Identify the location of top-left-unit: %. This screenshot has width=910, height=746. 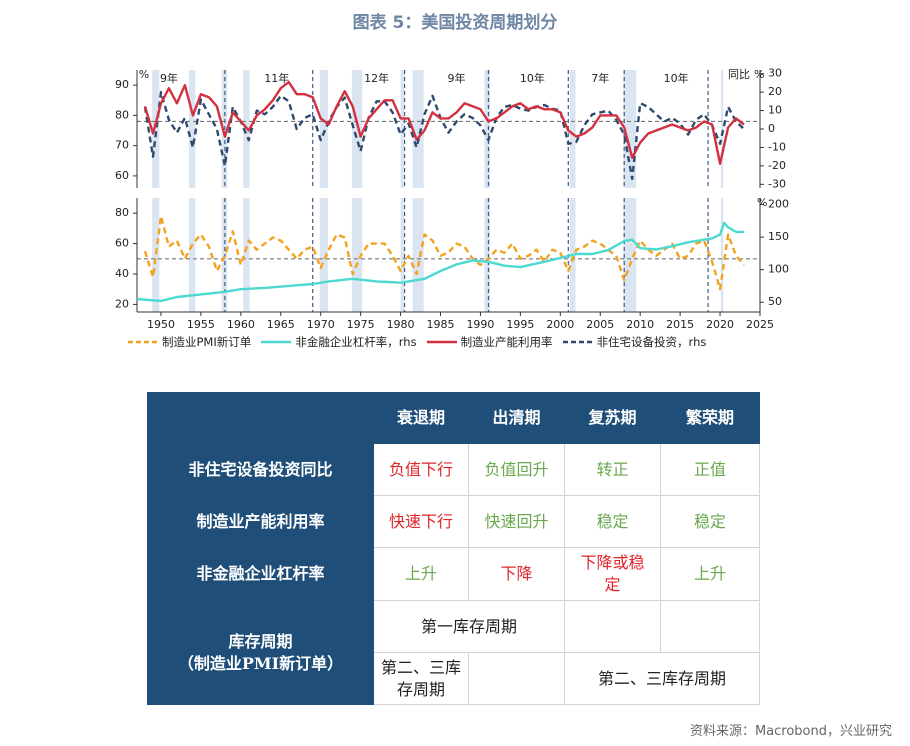
(144, 74).